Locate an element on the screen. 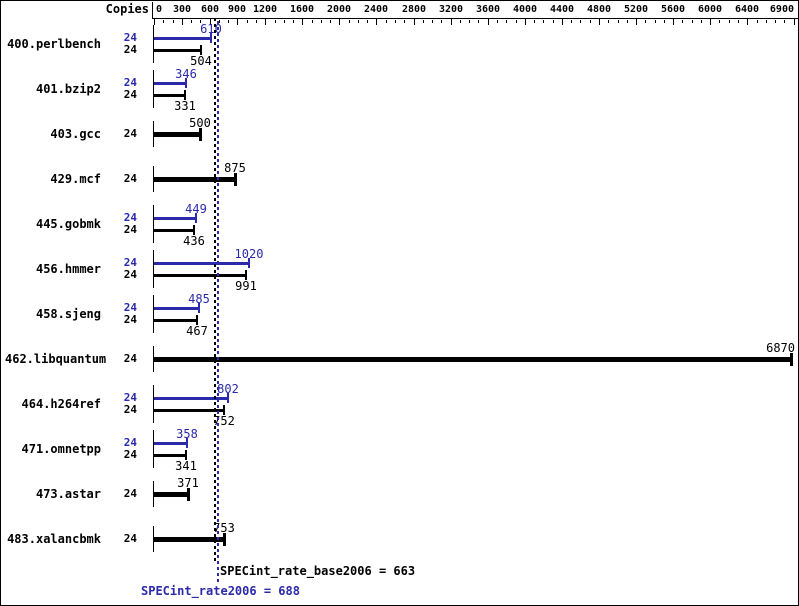 This screenshot has width=799, height=606. axis-tick-label: 4000 is located at coordinates (525, 9).